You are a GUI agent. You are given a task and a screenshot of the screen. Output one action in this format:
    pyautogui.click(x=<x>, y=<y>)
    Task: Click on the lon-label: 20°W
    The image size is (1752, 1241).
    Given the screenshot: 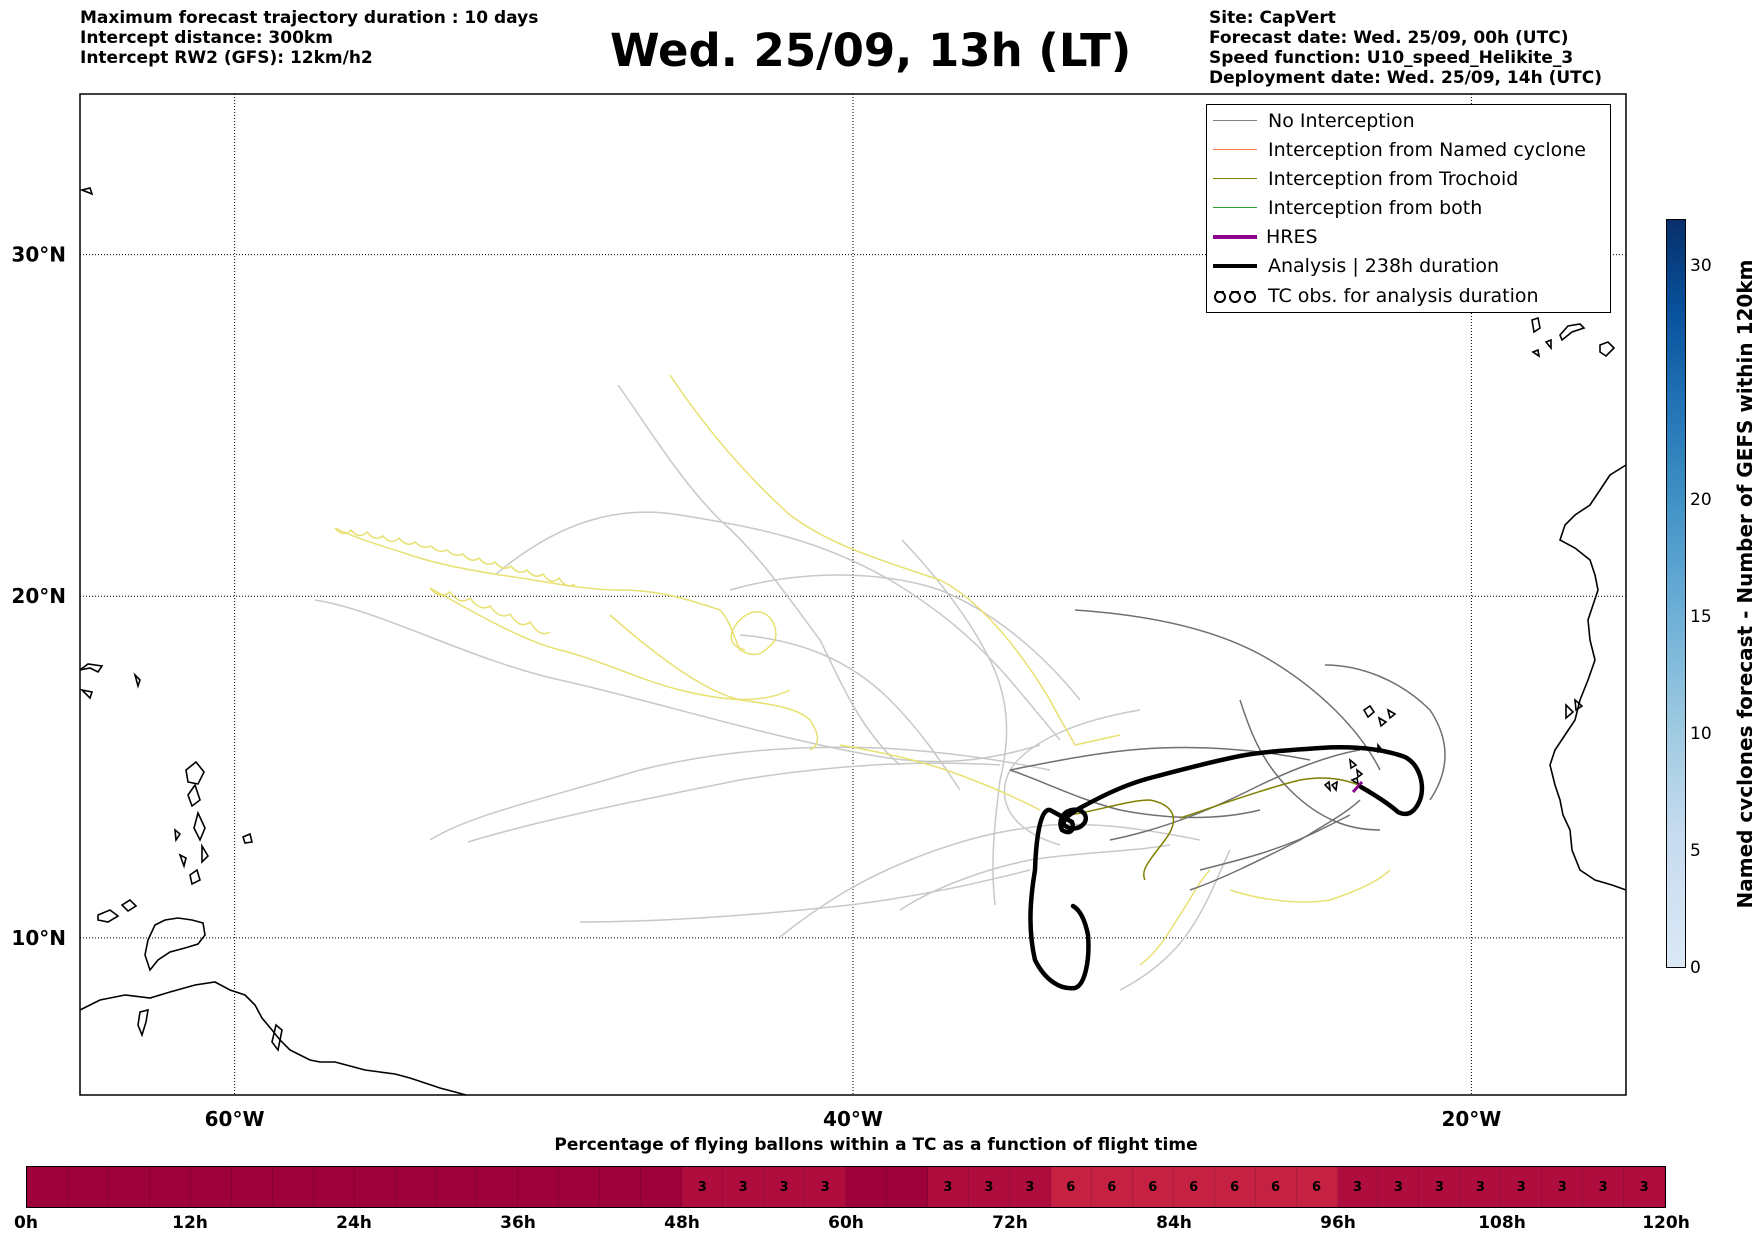 What is the action you would take?
    pyautogui.click(x=1471, y=1119)
    